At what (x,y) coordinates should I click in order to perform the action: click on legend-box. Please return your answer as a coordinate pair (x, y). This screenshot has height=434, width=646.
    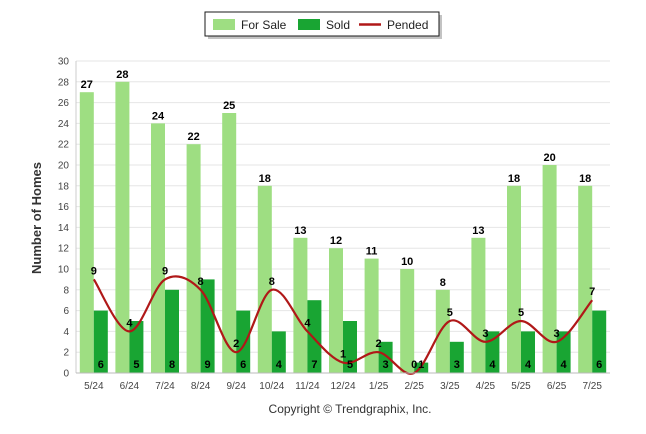
    Looking at the image, I should click on (322, 24).